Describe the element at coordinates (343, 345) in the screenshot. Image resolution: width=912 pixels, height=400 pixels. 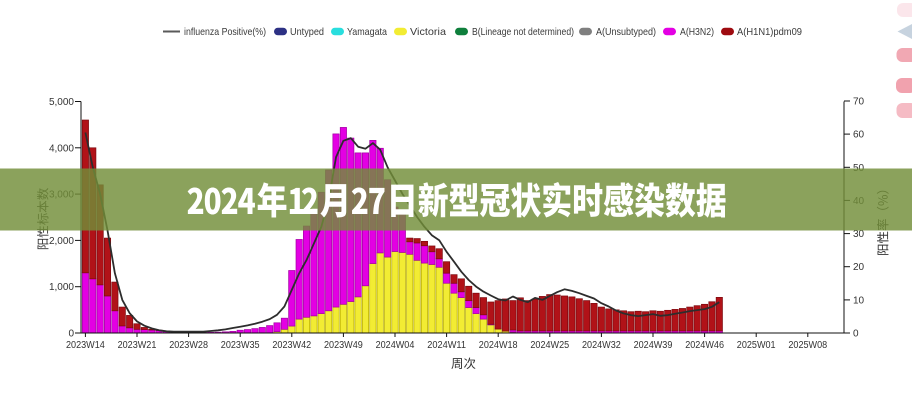
I see `svg-text: 2023W49` at that location.